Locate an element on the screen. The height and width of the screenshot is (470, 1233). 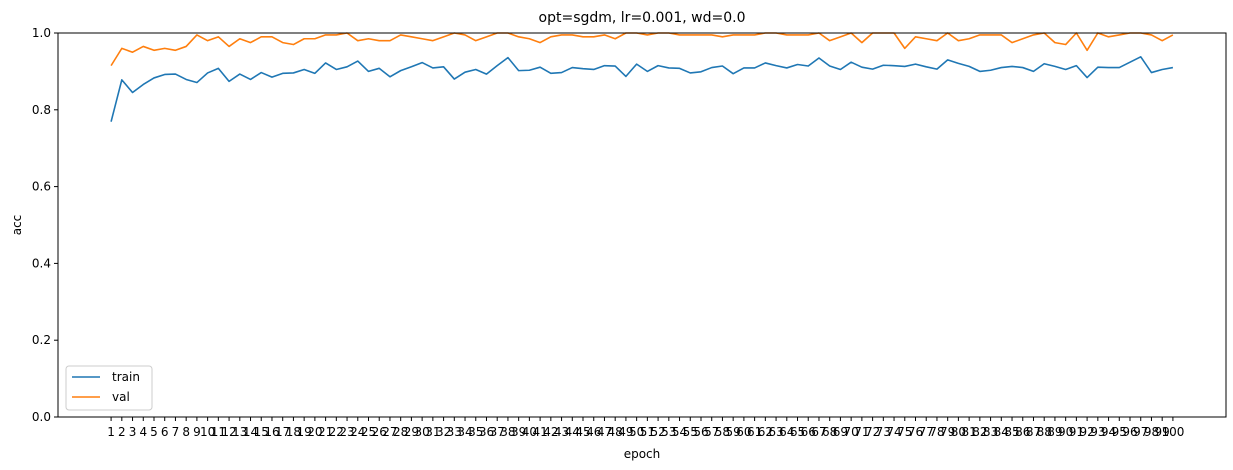
x-tick-label: 80 is located at coordinates (958, 432).